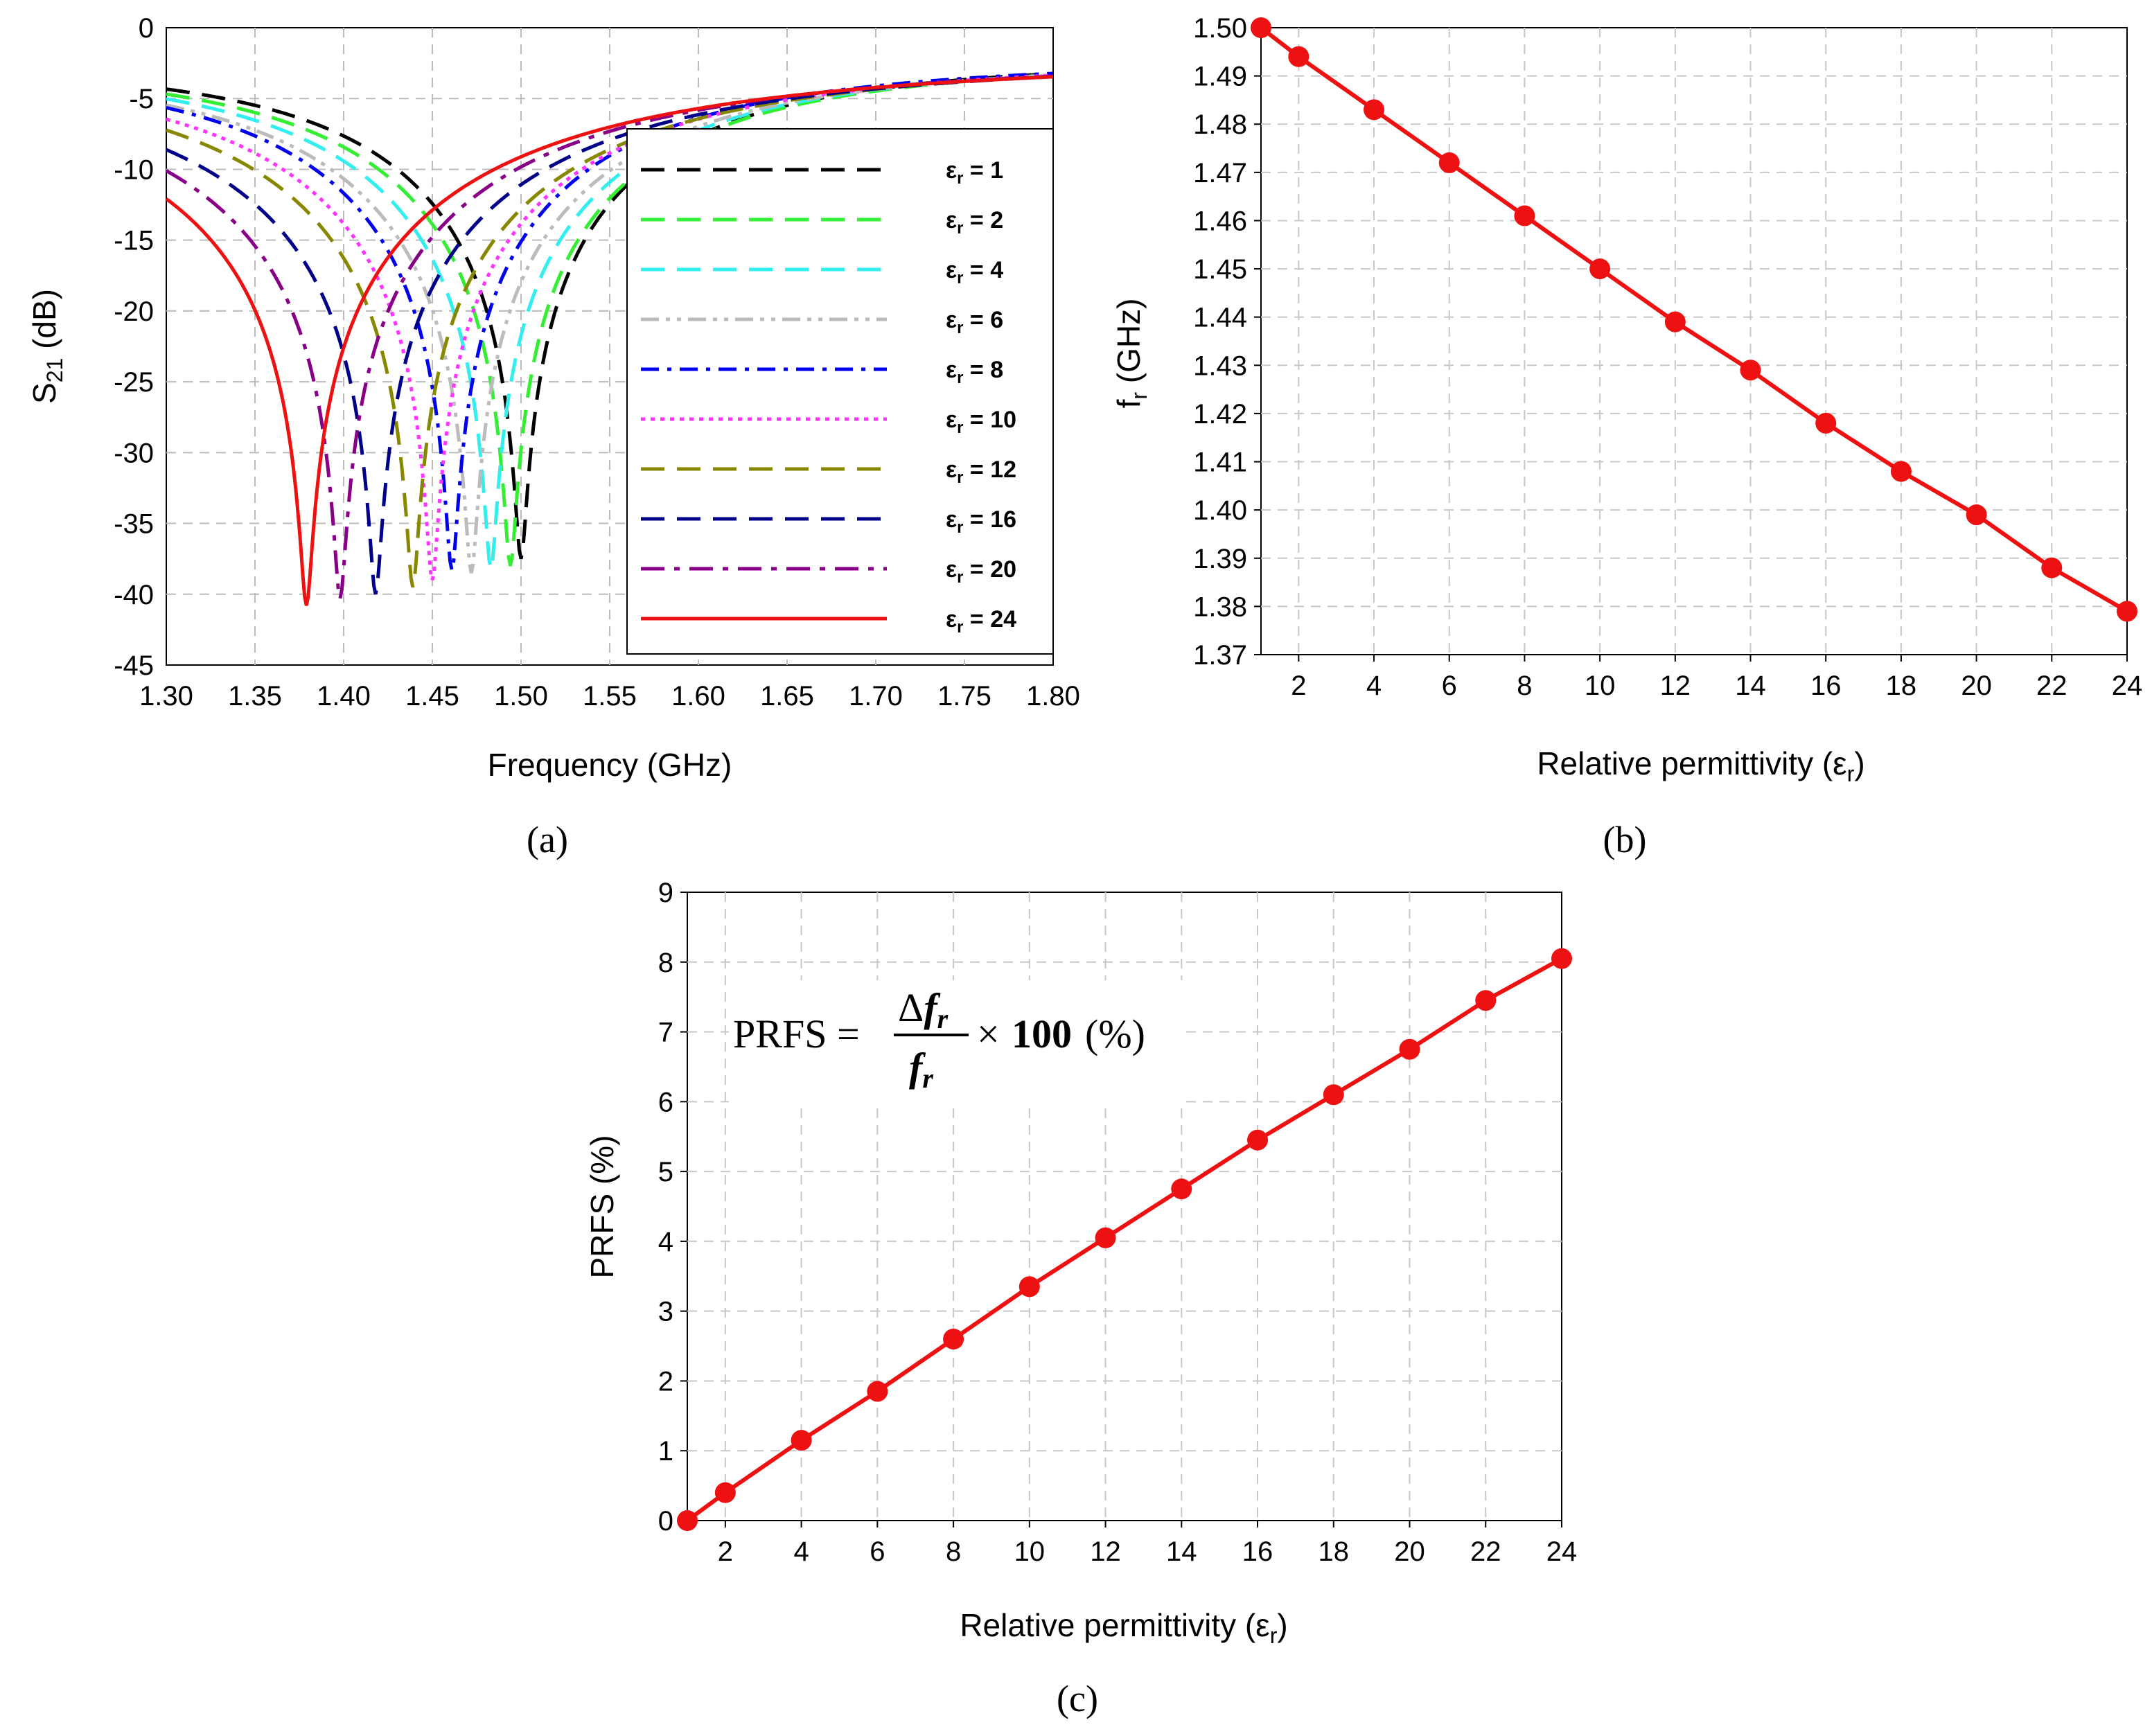  Describe the element at coordinates (665, 1452) in the screenshot. I see `panel-c-y-tick-label: 1` at that location.